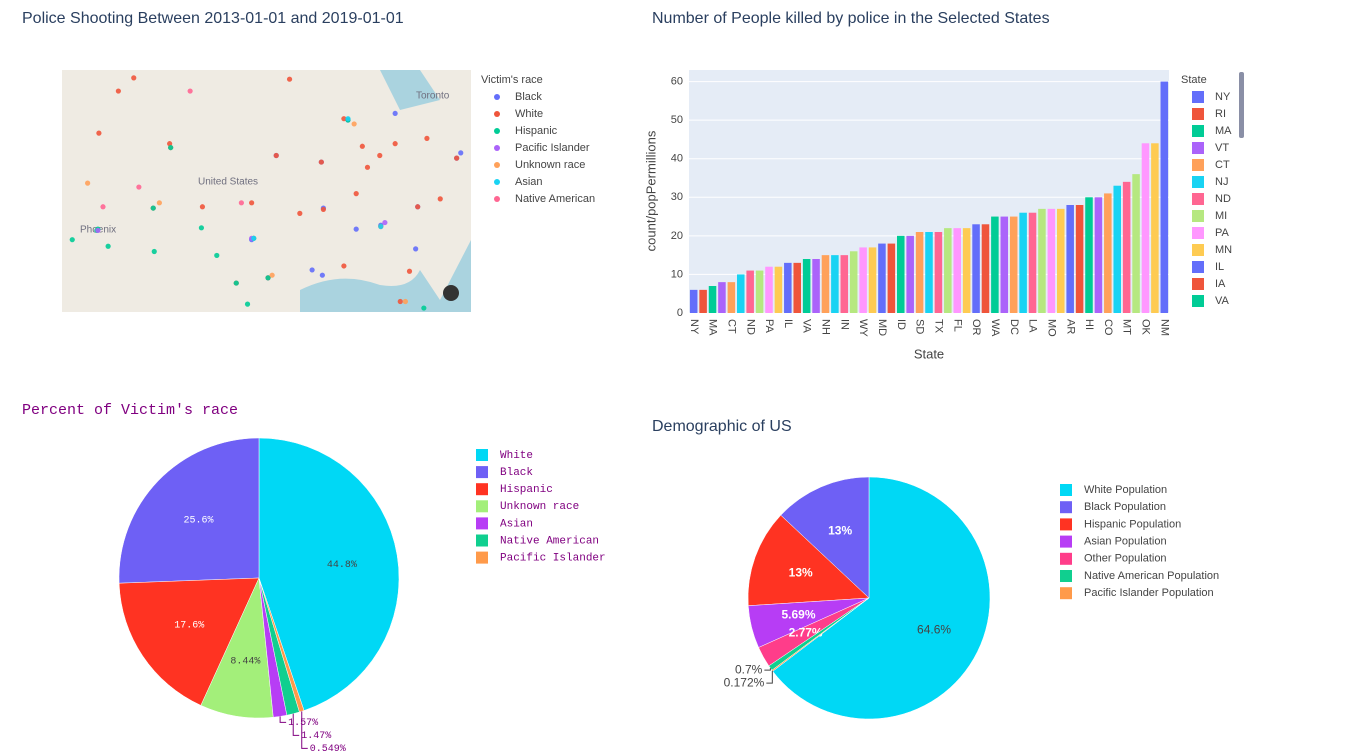 The image size is (1354, 752). What do you see at coordinates (1222, 301) in the screenshot?
I see `legend-label: VA` at bounding box center [1222, 301].